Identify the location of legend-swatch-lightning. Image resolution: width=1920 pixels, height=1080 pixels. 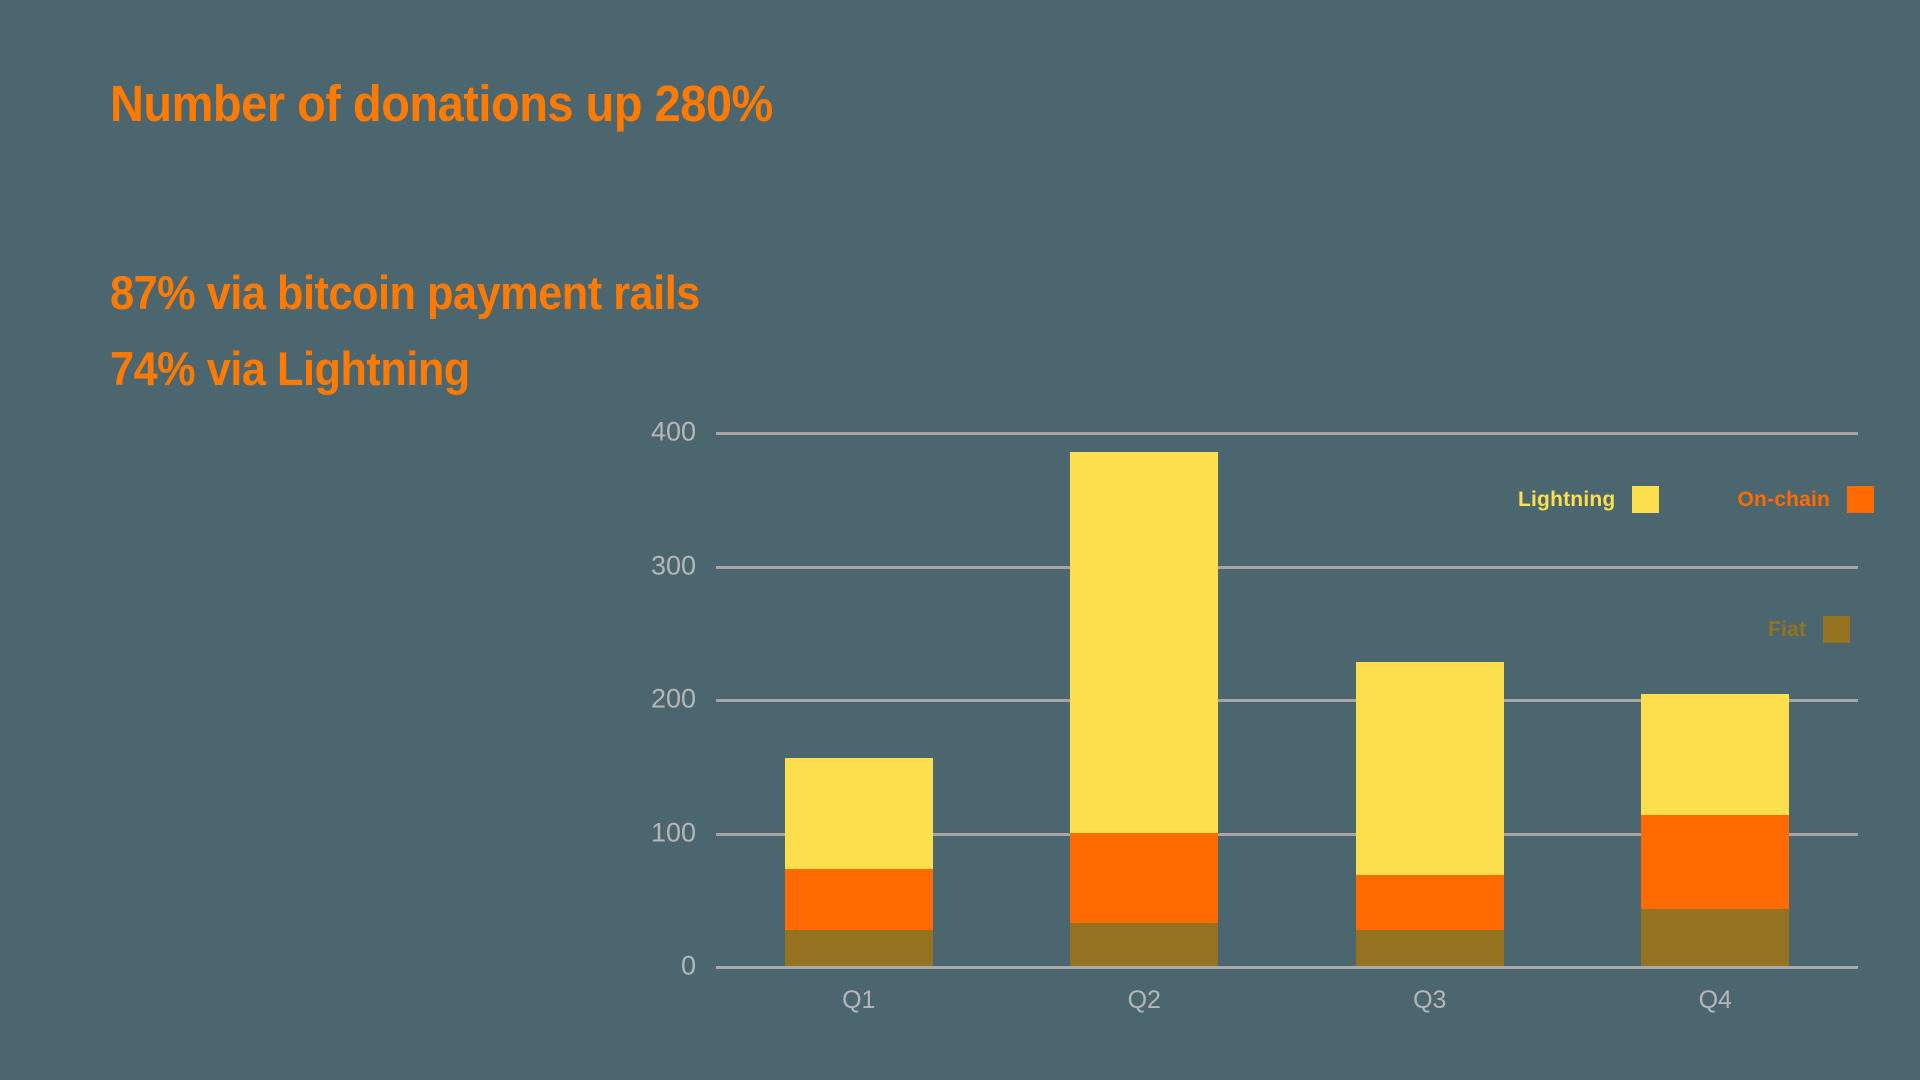
(1646, 499).